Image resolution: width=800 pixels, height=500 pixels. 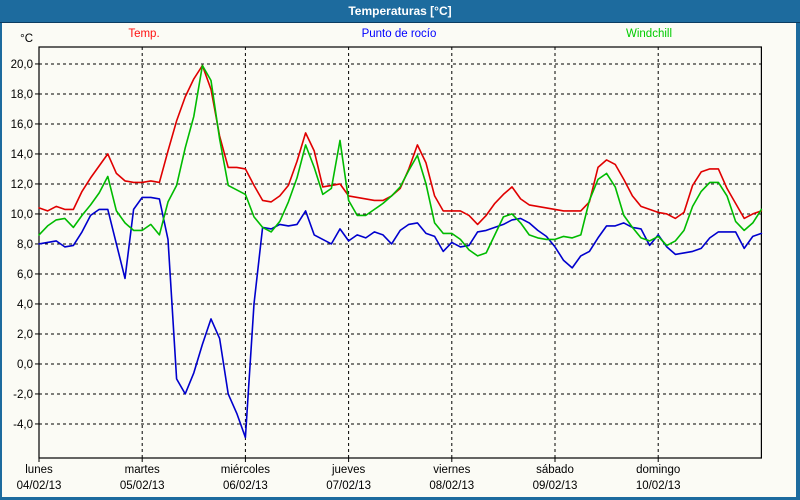 What do you see at coordinates (144, 34) in the screenshot?
I see `legend-item-temp: Temp.` at bounding box center [144, 34].